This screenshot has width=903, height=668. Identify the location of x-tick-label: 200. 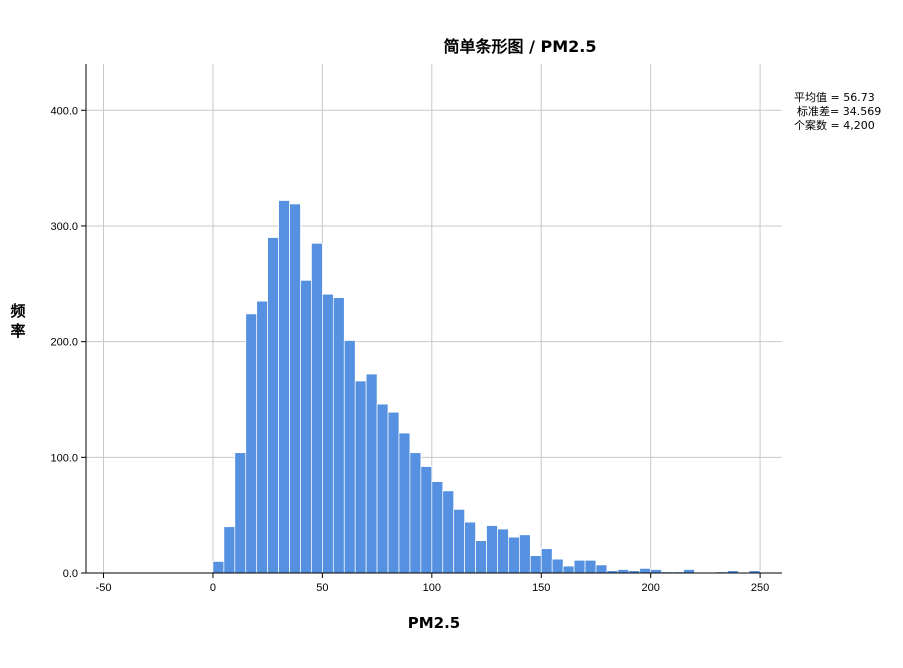
(650, 588).